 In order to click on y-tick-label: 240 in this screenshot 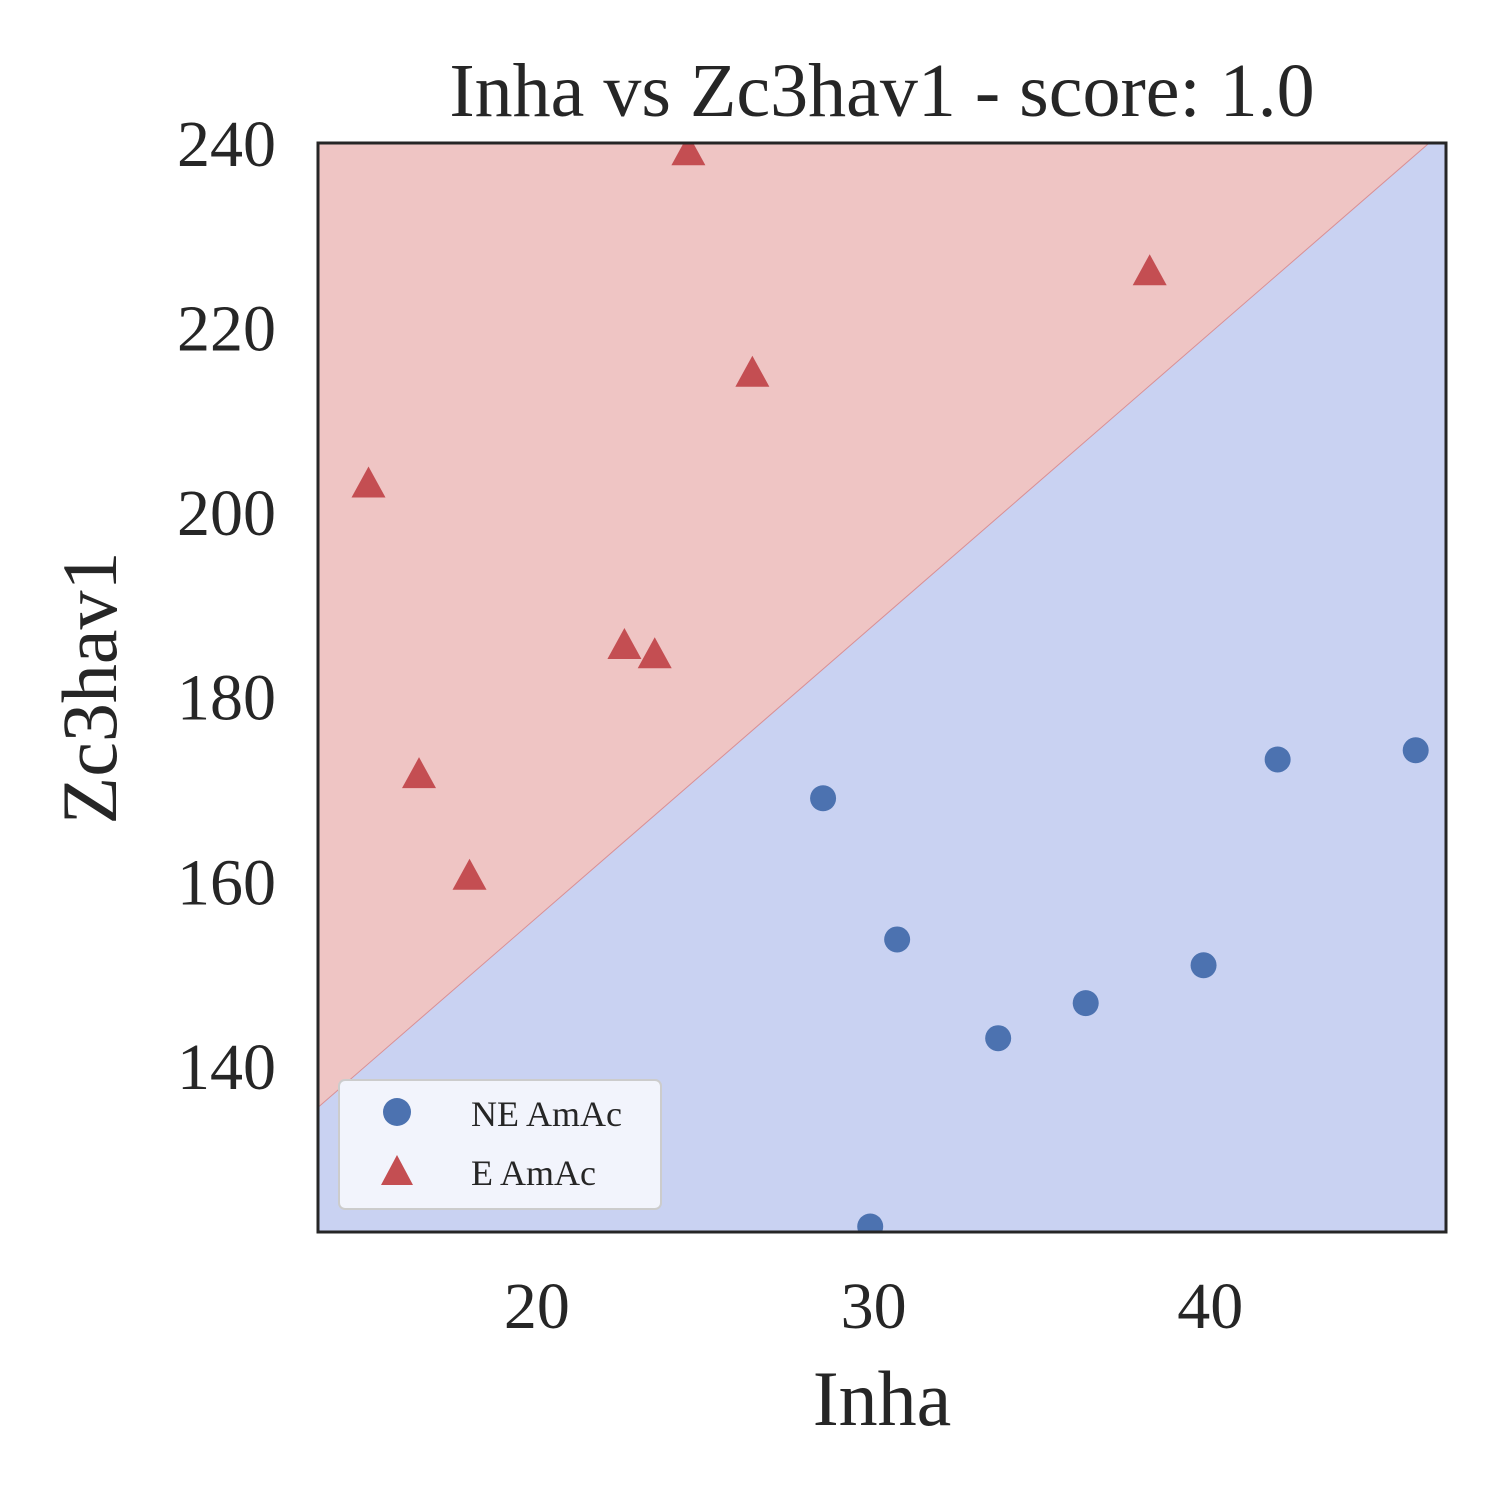, I will do `click(226, 144)`.